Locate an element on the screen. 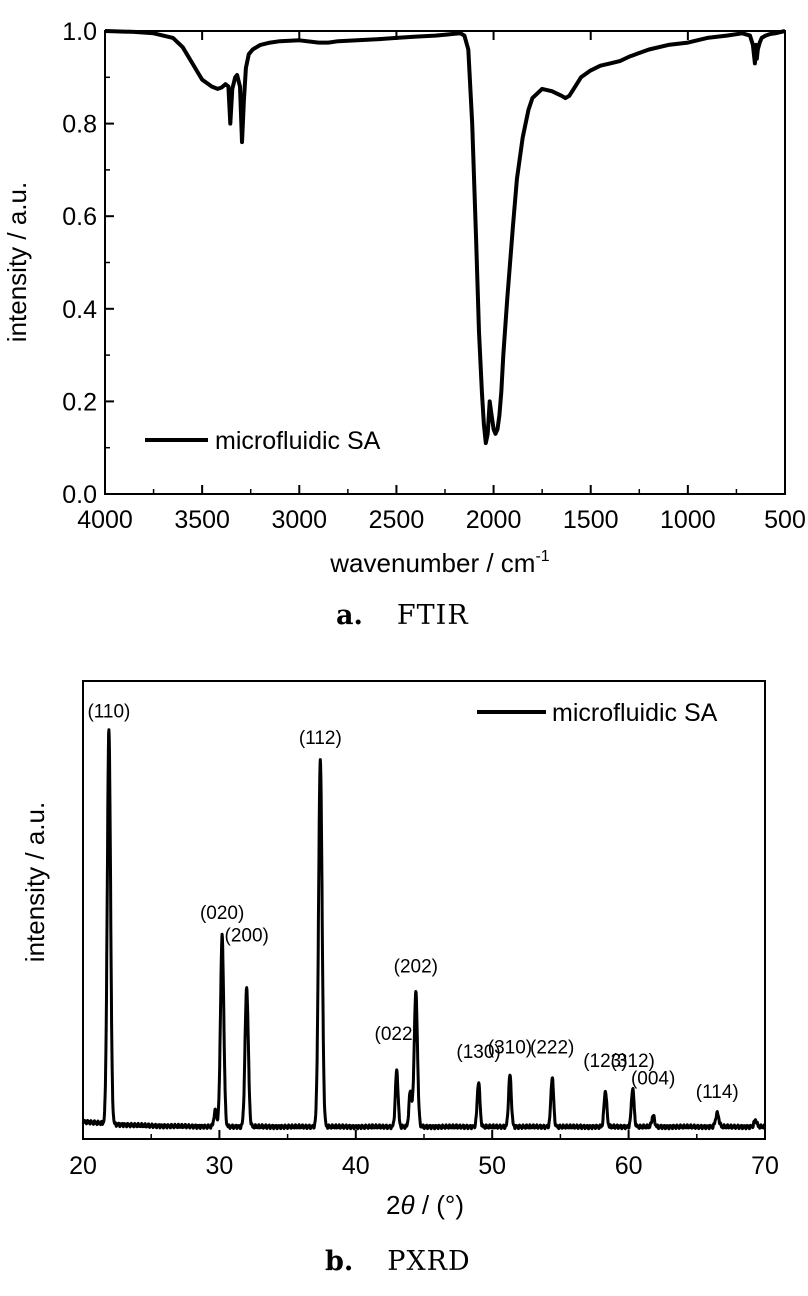 The height and width of the screenshot is (1296, 808). ftir-caption: a. FTIR is located at coordinates (402, 615).